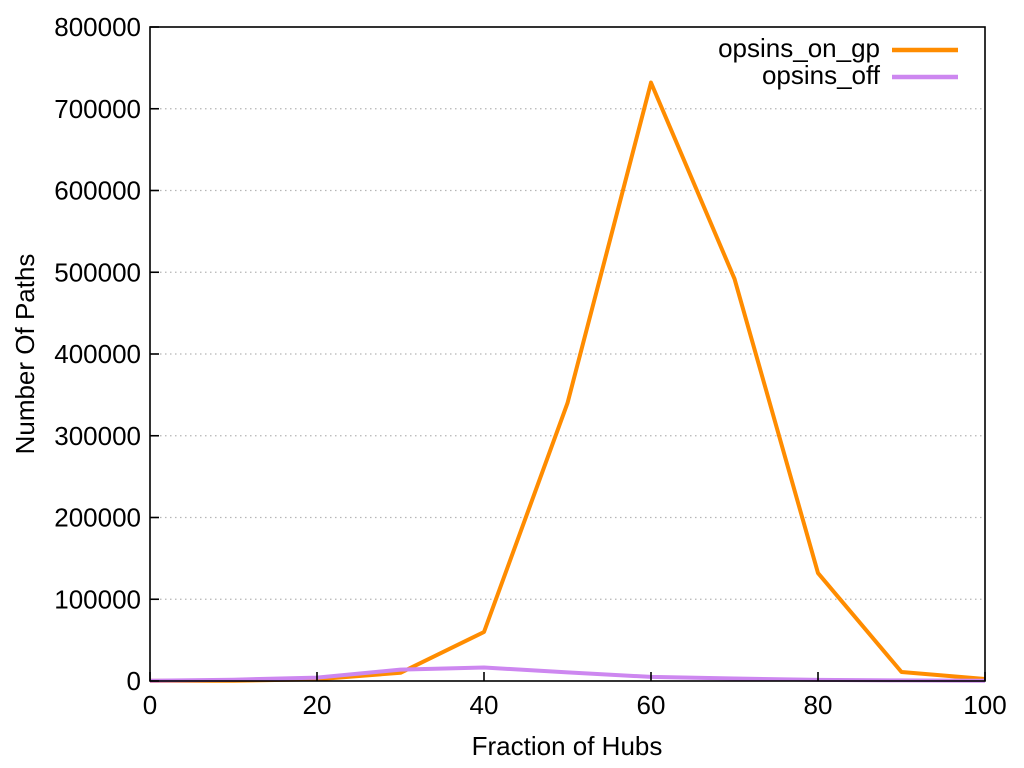 Image resolution: width=1024 pixels, height=768 pixels. Describe the element at coordinates (97, 354) in the screenshot. I see `y-tick-label: 400000` at that location.